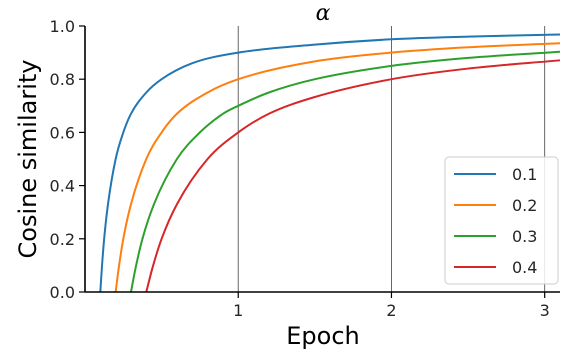 This screenshot has height=356, width=568. I want to click on y-tick-label: 0.2, so click(62, 239).